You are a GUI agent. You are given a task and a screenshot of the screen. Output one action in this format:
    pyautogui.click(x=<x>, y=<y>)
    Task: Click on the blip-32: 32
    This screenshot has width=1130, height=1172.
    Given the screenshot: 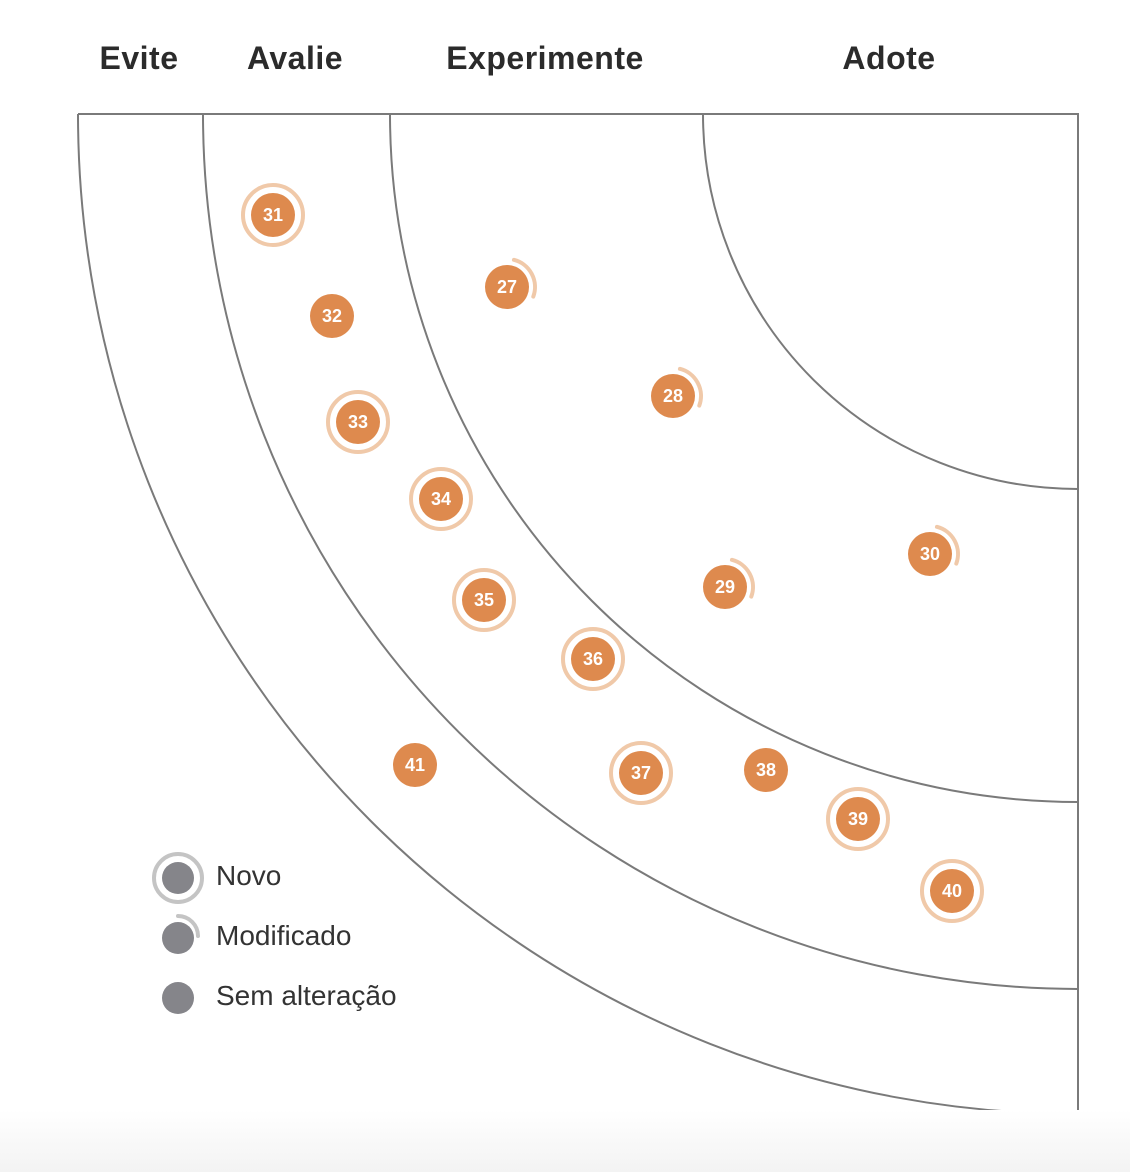 What is the action you would take?
    pyautogui.click(x=332, y=316)
    